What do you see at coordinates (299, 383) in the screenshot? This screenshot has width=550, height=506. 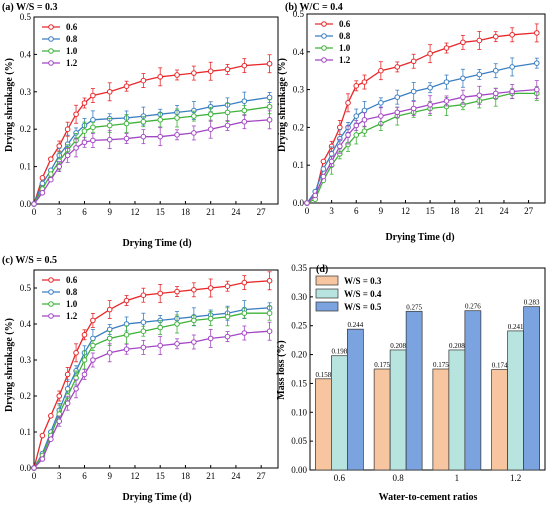 I see `y-tick-label: 0.15` at bounding box center [299, 383].